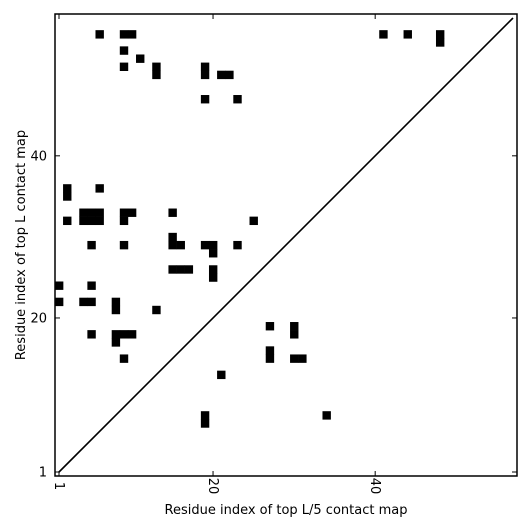 The height and width of the screenshot is (531, 531). What do you see at coordinates (38, 318) in the screenshot?
I see `y-tick-label: 20` at bounding box center [38, 318].